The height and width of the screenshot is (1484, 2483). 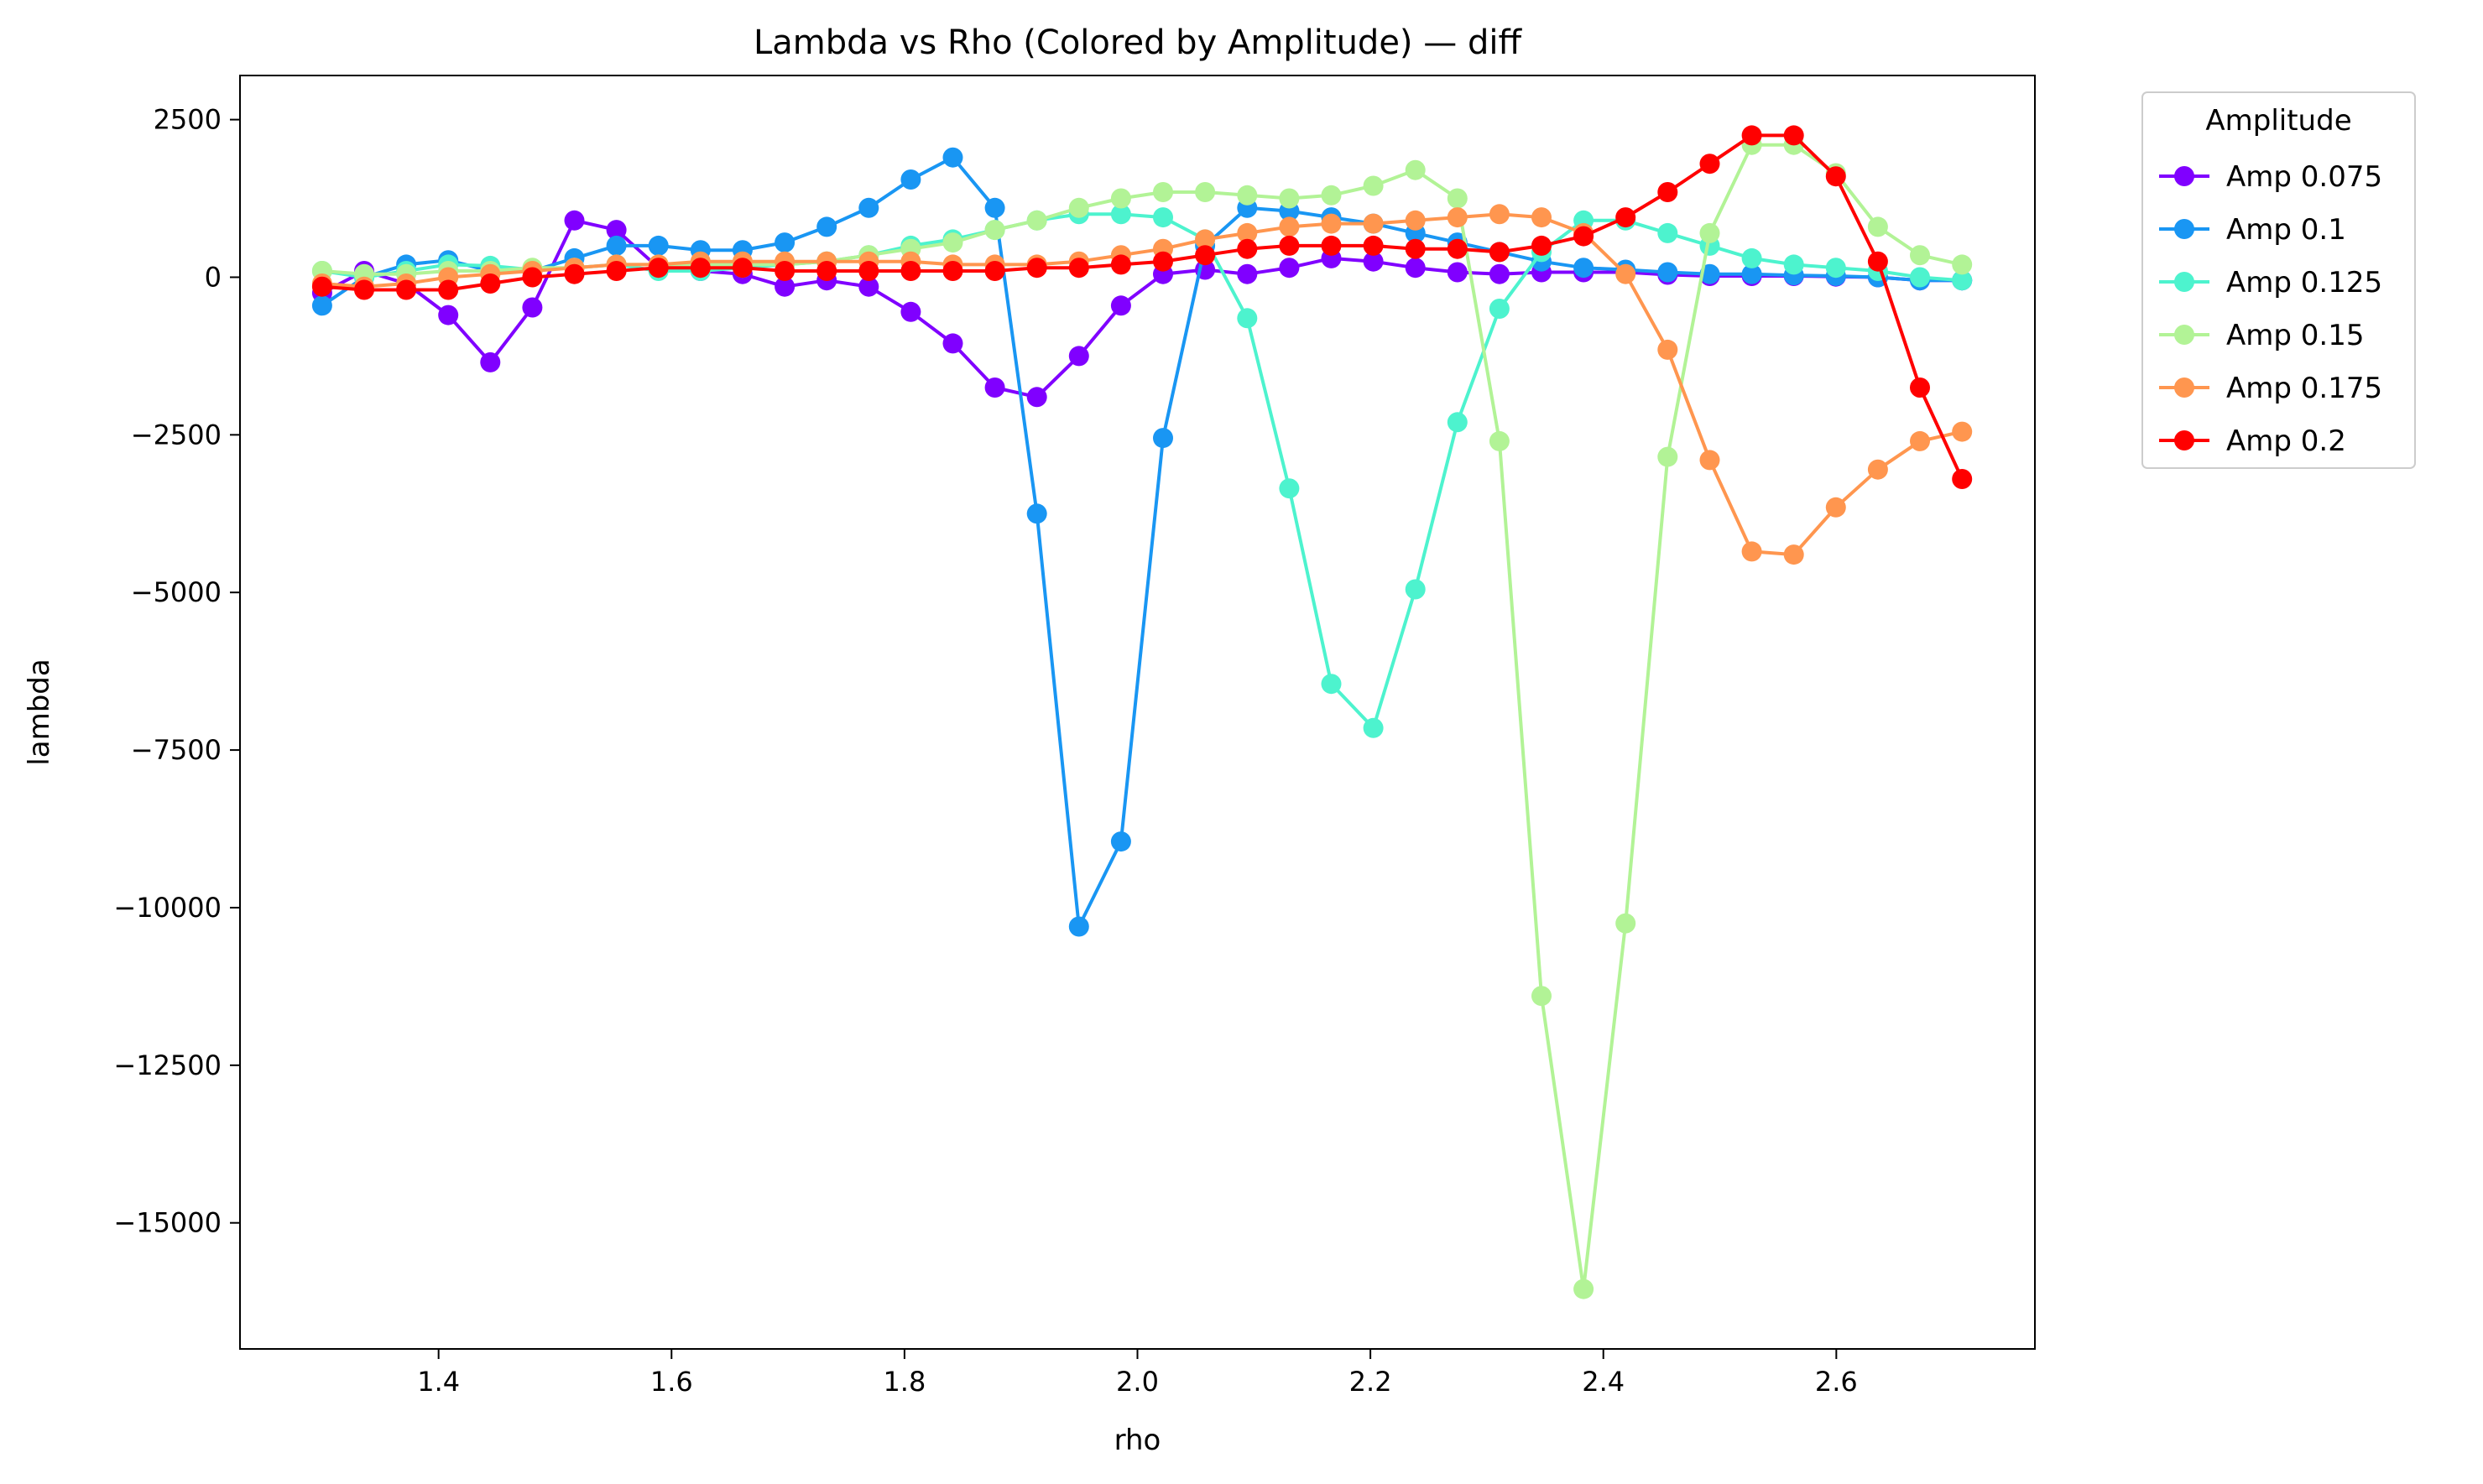 I want to click on x-tick-label: 2.4, so click(x=1603, y=1382).